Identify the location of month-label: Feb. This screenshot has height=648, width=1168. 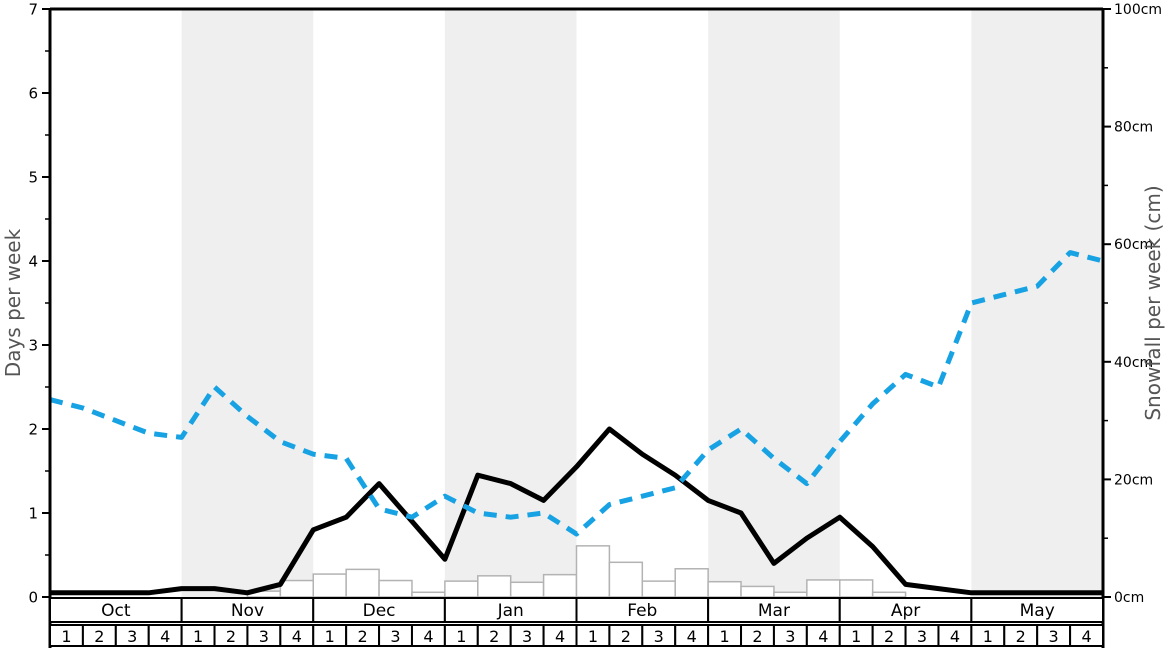
(642, 611).